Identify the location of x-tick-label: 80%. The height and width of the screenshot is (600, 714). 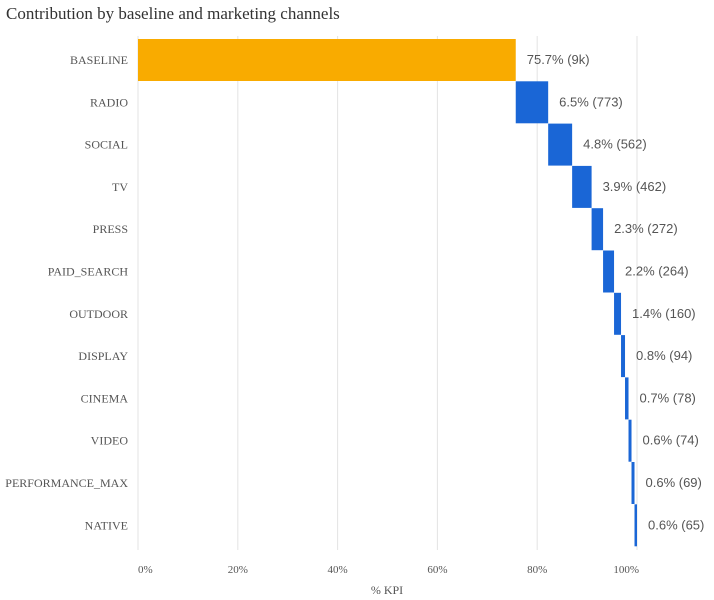
(537, 570).